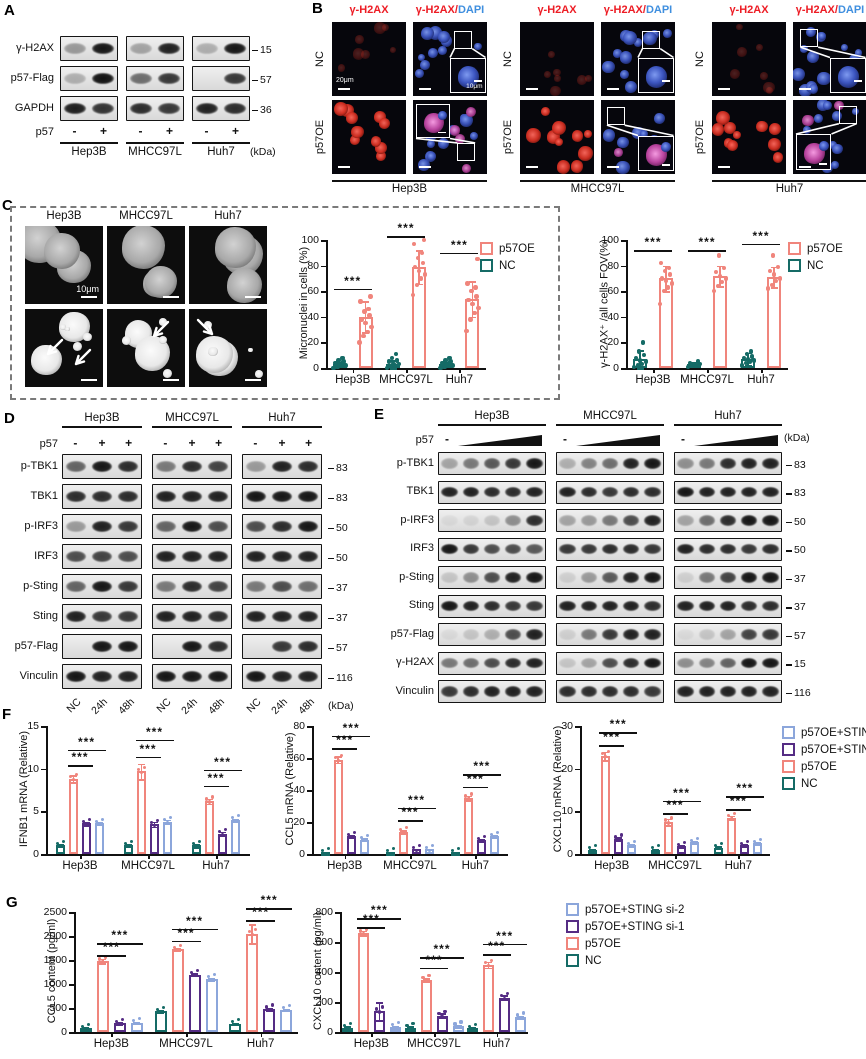  I want to click on minus-sign: -, so click(565, 439).